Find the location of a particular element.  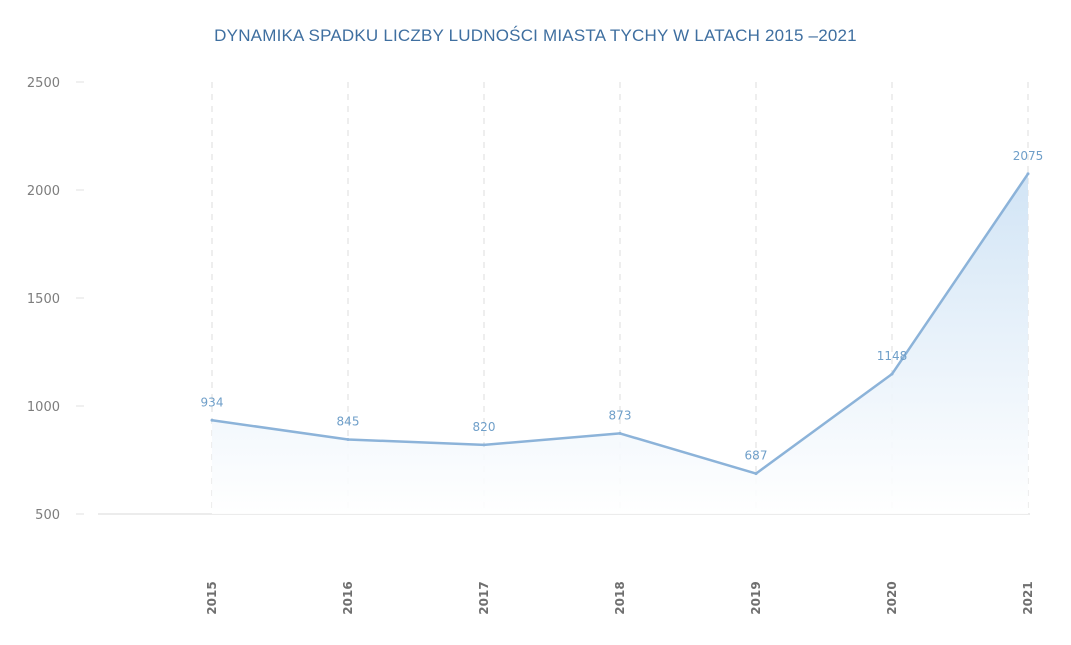

data-label: 934 is located at coordinates (212, 402).